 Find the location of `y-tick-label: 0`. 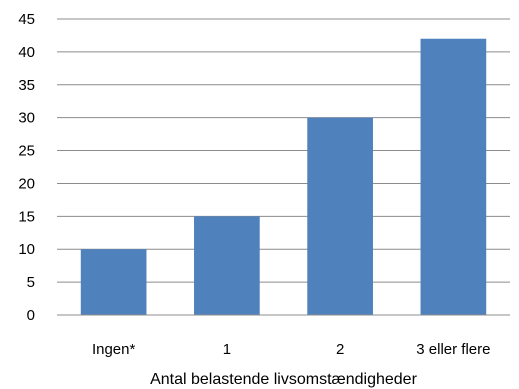

y-tick-label: 0 is located at coordinates (31, 315).